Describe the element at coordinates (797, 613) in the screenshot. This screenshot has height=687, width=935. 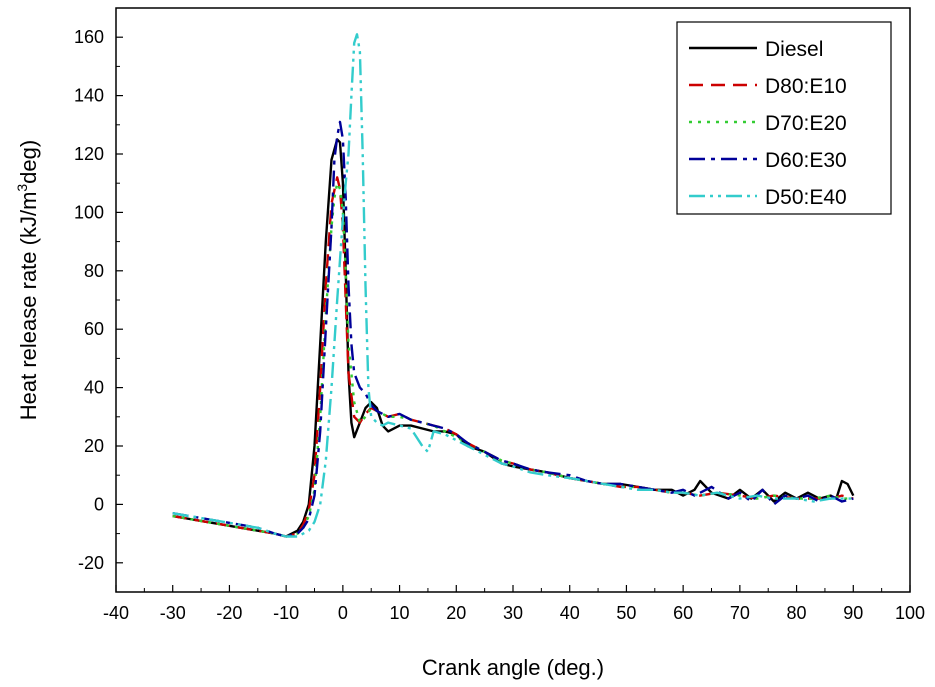
I see `x-tick-label: 80` at that location.